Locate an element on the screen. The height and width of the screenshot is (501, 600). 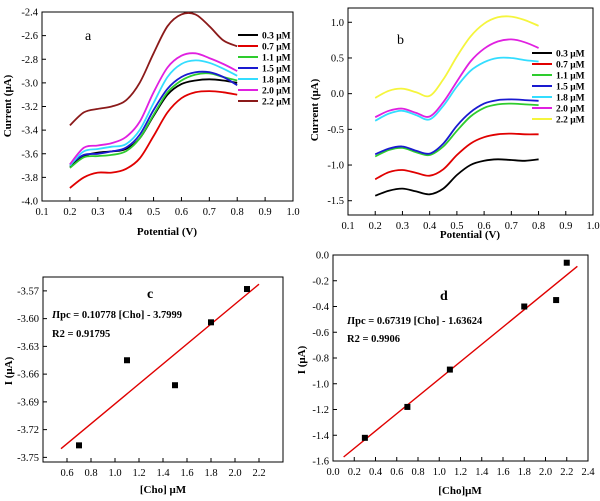
a-ytick-label: -3.8 is located at coordinates (29, 178).